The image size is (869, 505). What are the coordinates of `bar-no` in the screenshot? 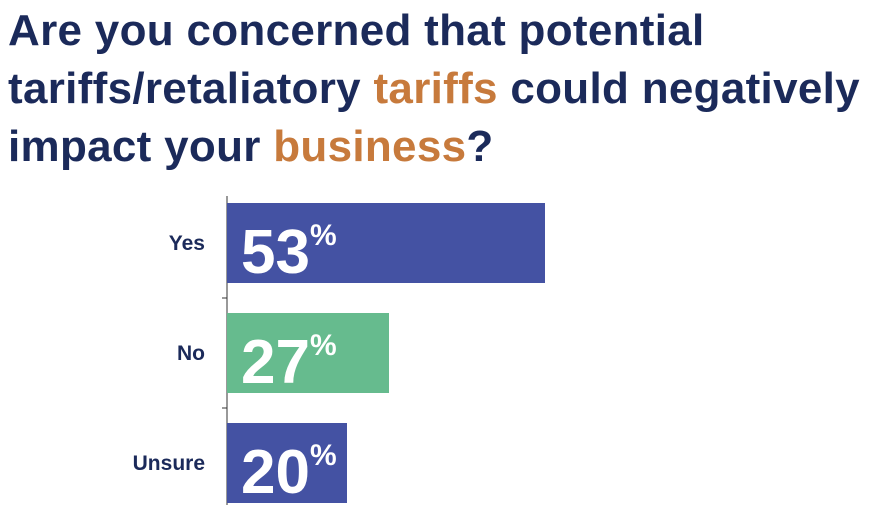 It's located at (308, 353).